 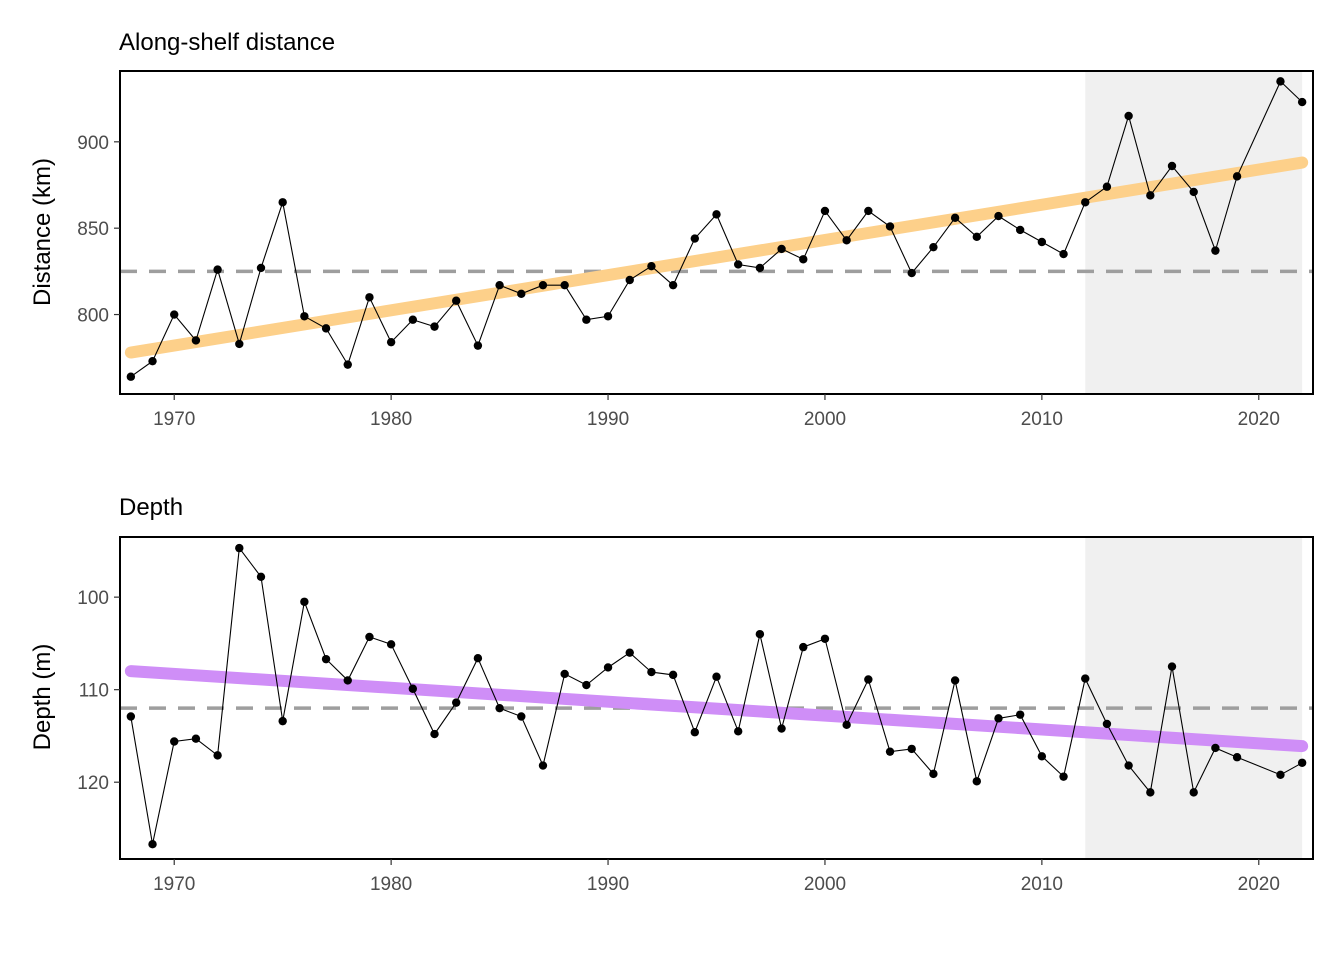 What do you see at coordinates (1042, 756) in the screenshot?
I see `data-point-depth-2010` at bounding box center [1042, 756].